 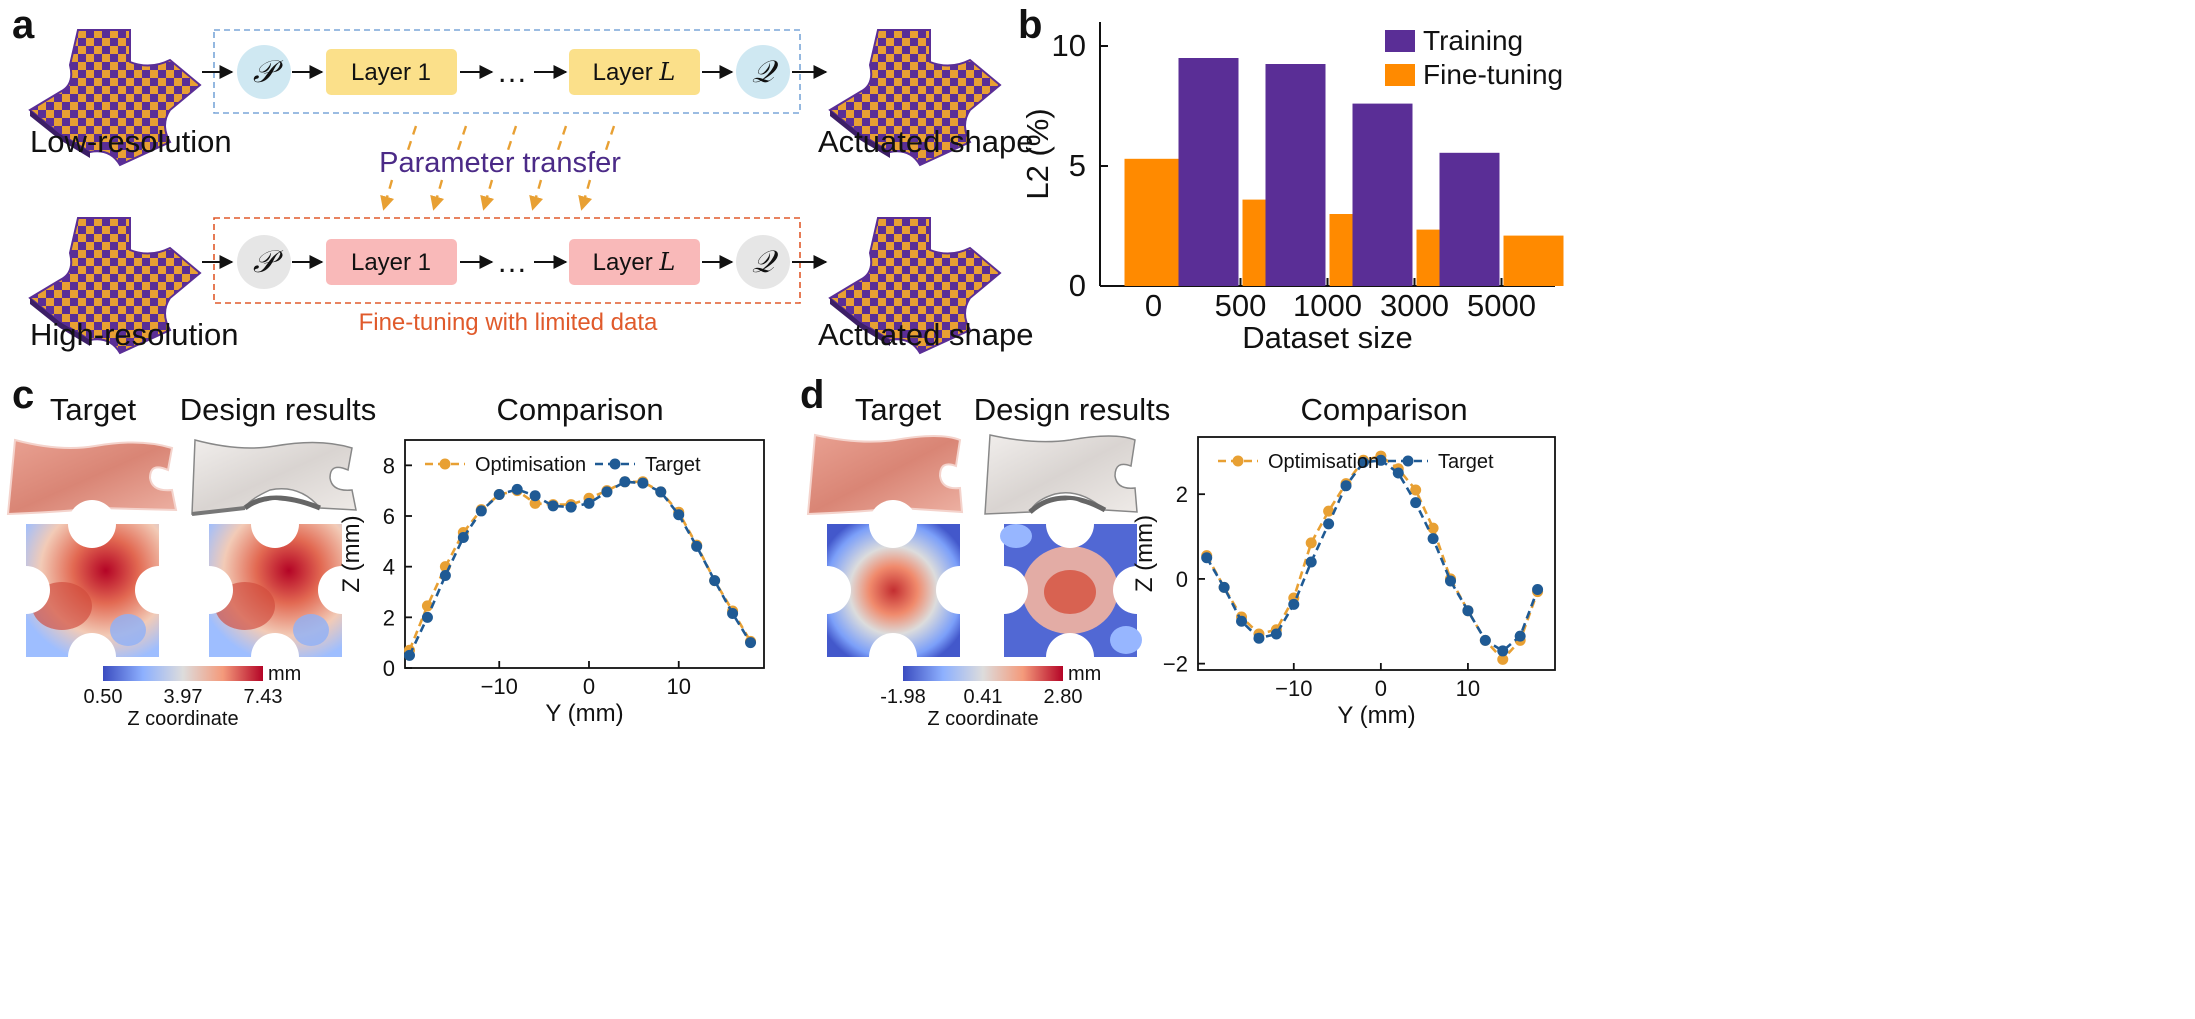 I want to click on colorbar-min-d: -1.98, so click(x=903, y=697).